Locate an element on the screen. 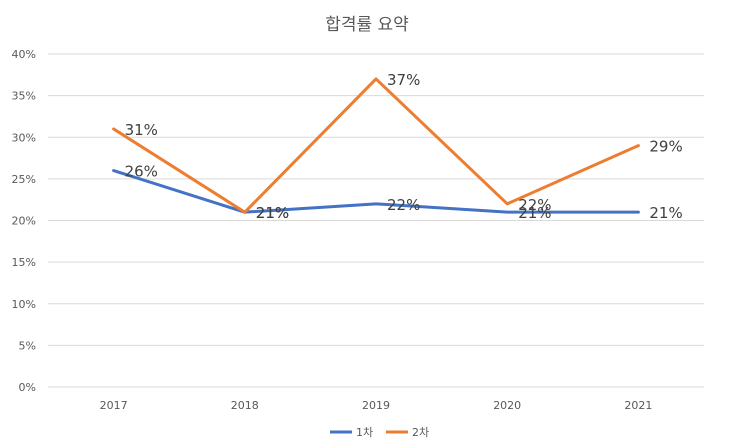 This screenshot has height=447, width=734. x-tick-label: 2019 is located at coordinates (376, 405).